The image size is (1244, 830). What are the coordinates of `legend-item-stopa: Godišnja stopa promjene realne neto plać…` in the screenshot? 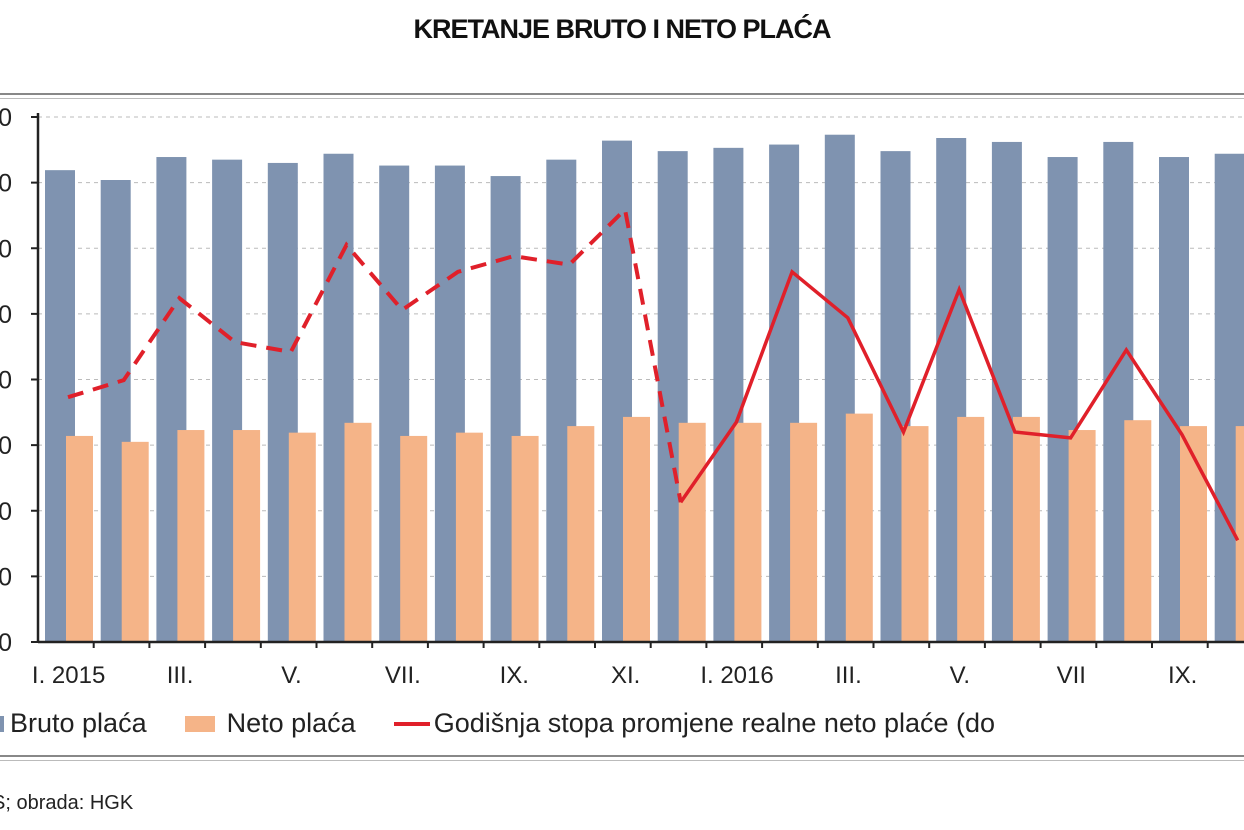 It's located at (694, 723).